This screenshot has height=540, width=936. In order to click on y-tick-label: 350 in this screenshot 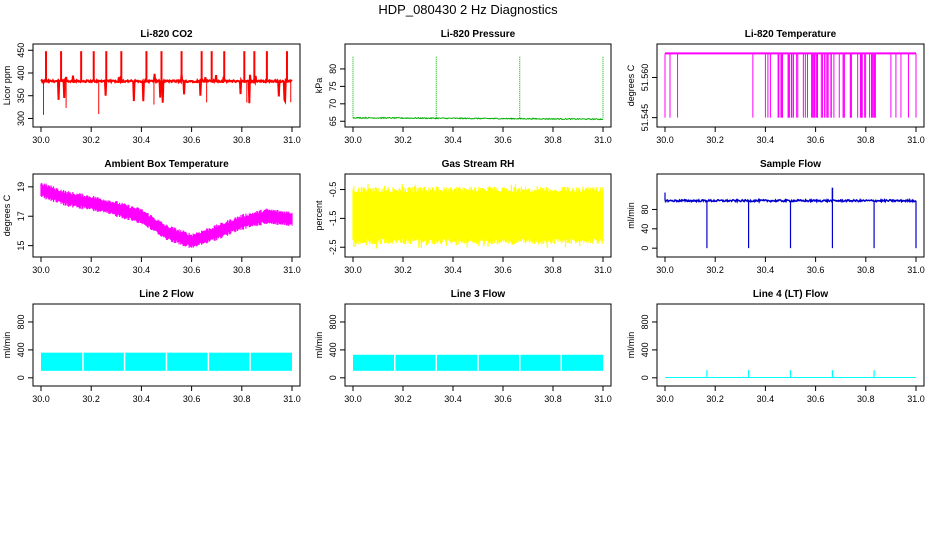, I will do `click(21, 95)`.